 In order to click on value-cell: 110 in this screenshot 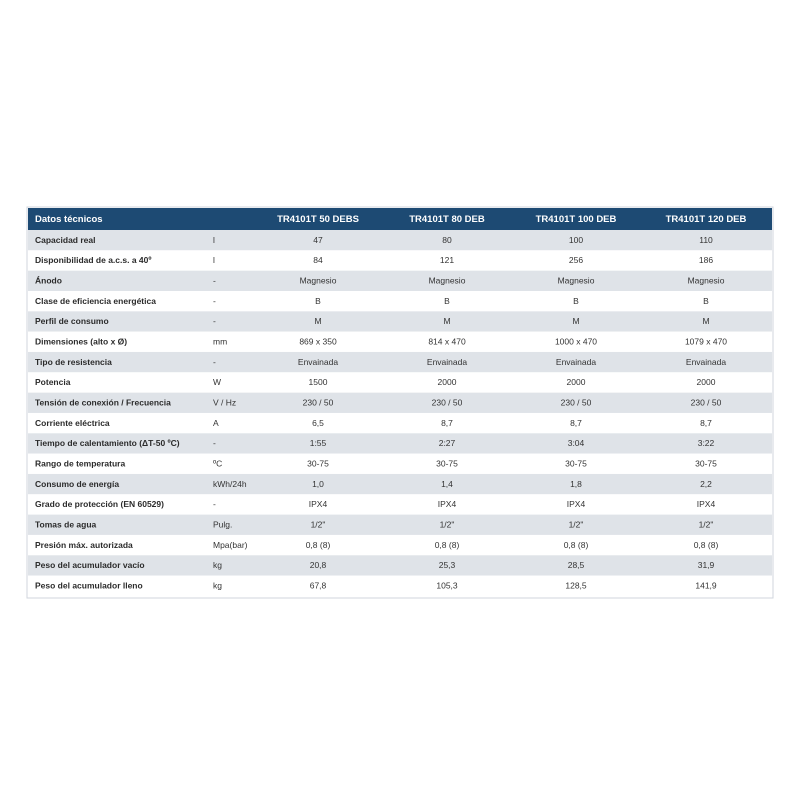, I will do `click(706, 240)`.